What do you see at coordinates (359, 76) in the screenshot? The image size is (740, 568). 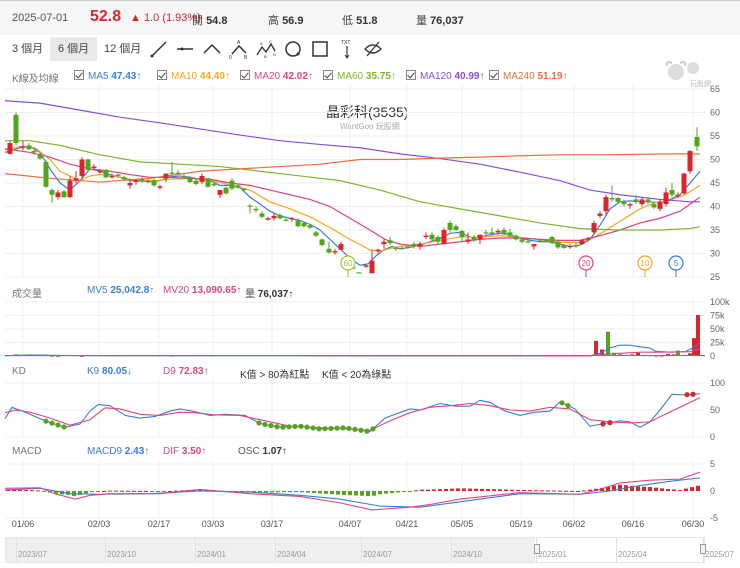 I see `ma60-toggle: MA60 35.75↑` at bounding box center [359, 76].